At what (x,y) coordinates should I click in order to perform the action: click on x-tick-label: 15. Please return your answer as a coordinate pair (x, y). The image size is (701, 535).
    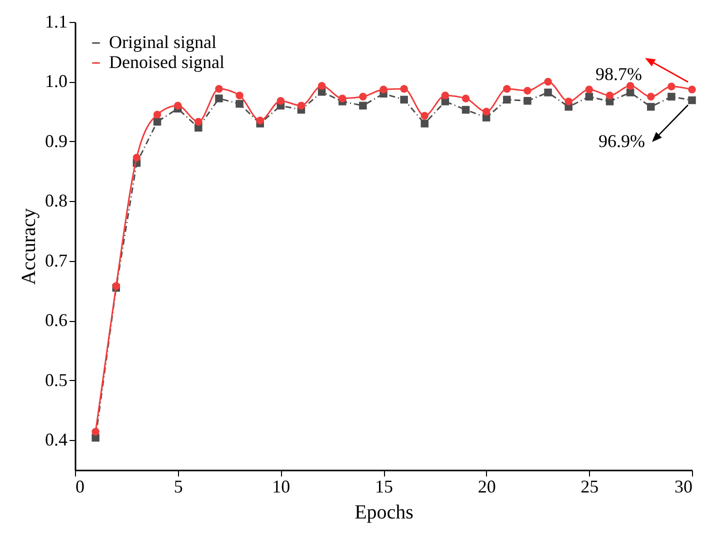
    Looking at the image, I should click on (384, 486).